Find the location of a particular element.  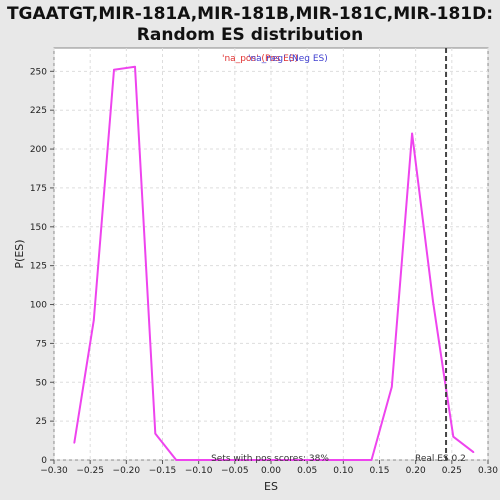

y-tick-label: 75 is located at coordinates (41, 344).